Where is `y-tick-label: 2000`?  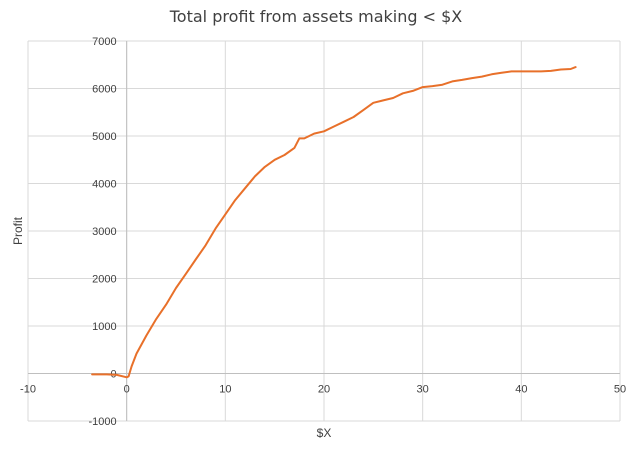 y-tick-label: 2000 is located at coordinates (104, 280).